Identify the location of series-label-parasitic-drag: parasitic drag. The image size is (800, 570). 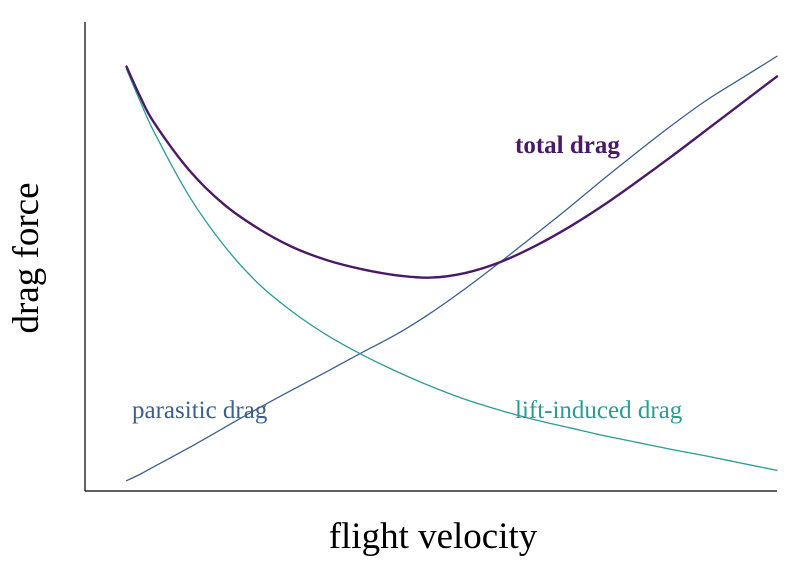
(200, 410).